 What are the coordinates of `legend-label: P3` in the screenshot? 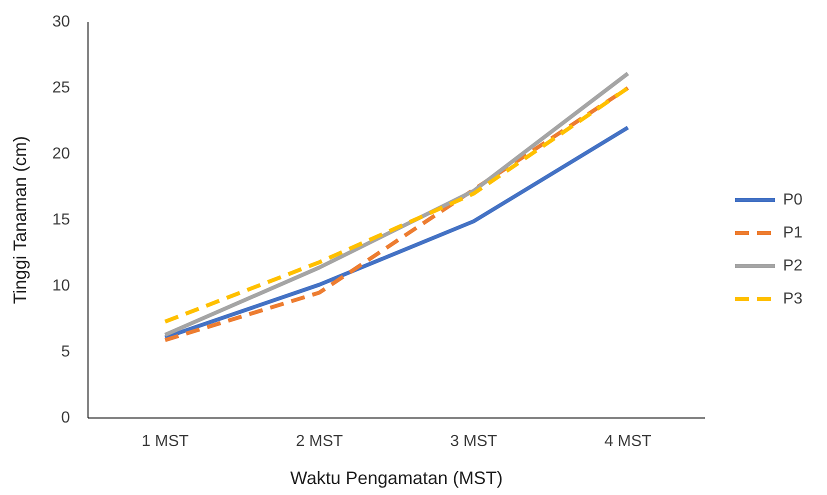 It's located at (793, 299).